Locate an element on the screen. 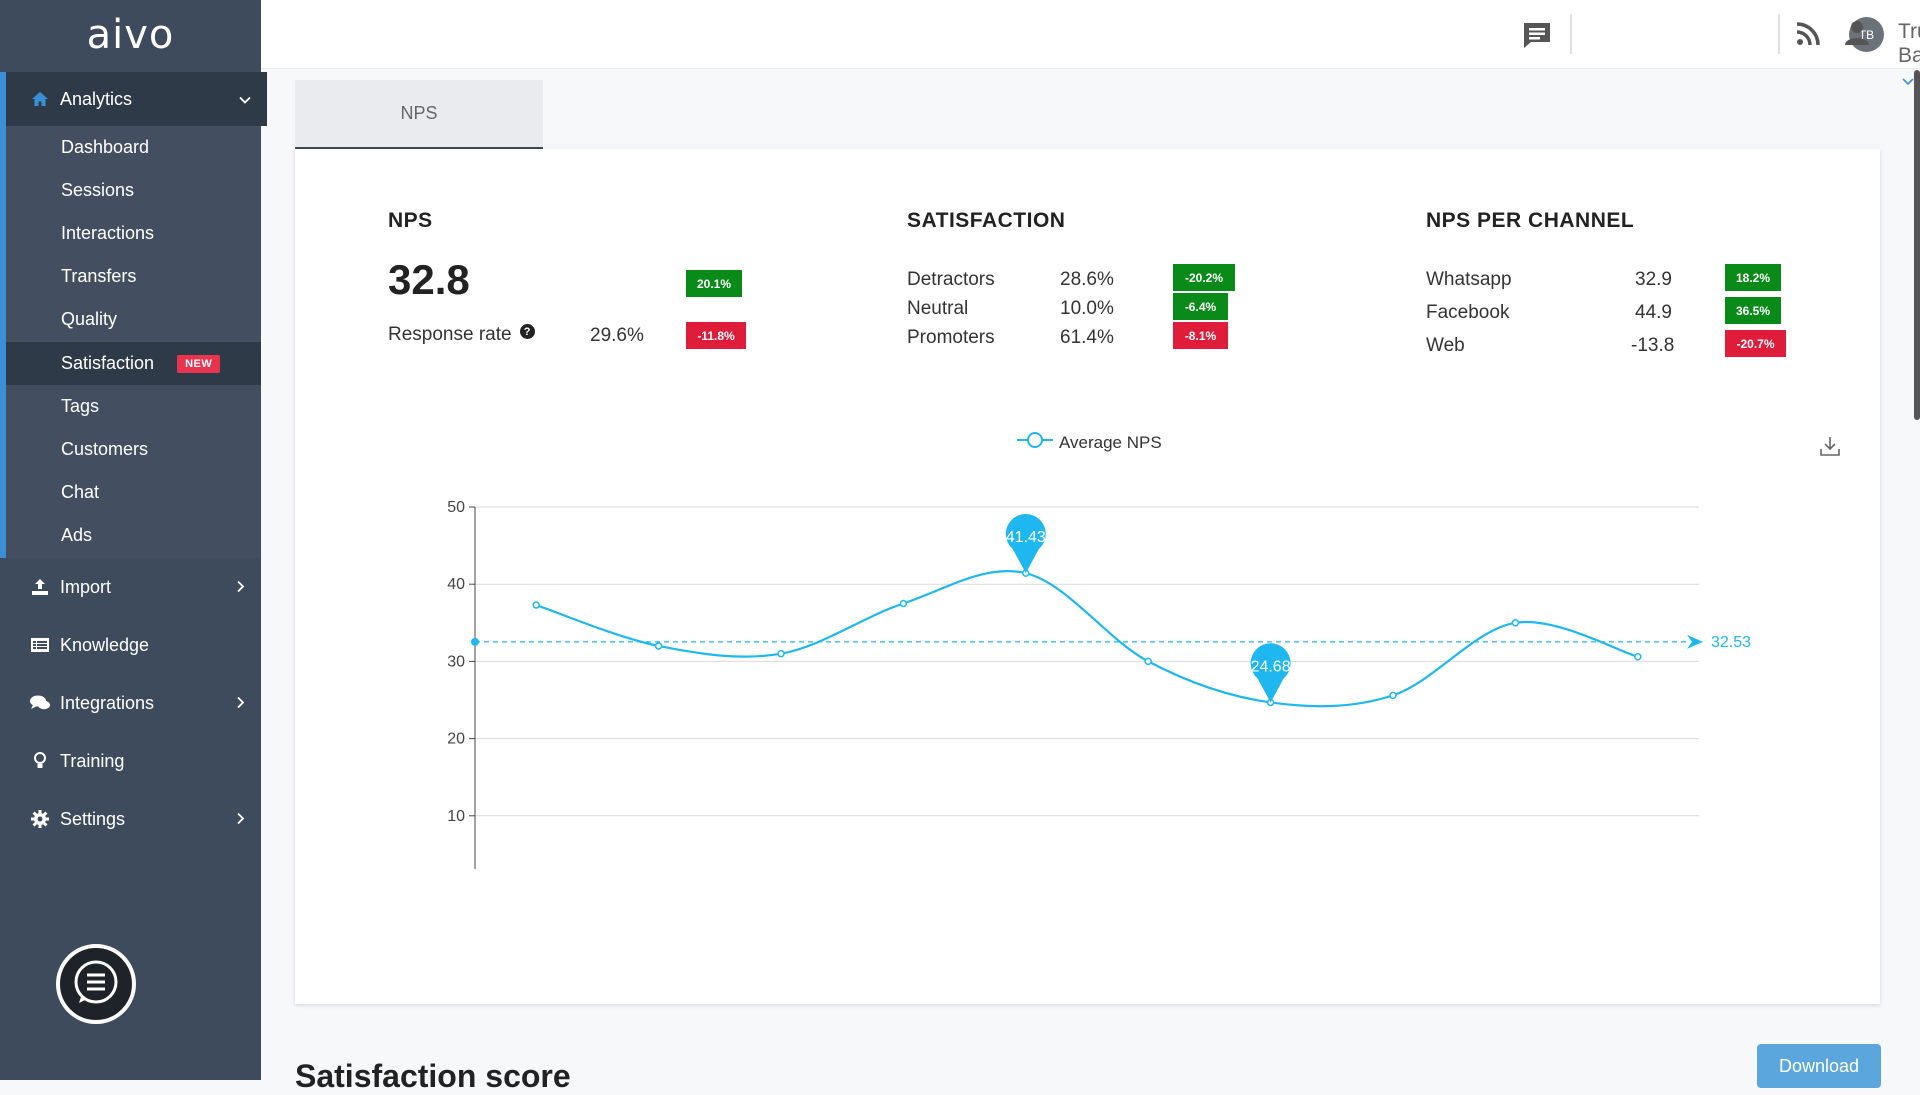  subnav-label: Tags is located at coordinates (80, 406).